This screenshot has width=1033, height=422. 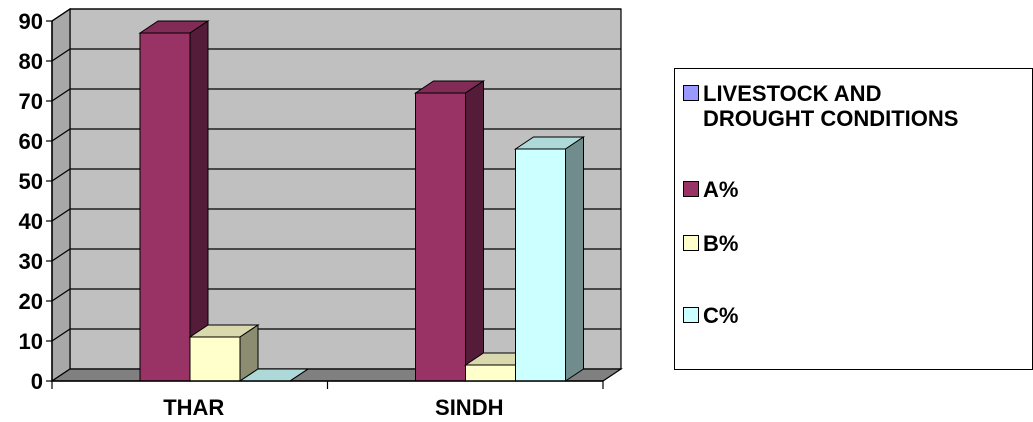 What do you see at coordinates (31, 181) in the screenshot?
I see `y-tick-label: 50` at bounding box center [31, 181].